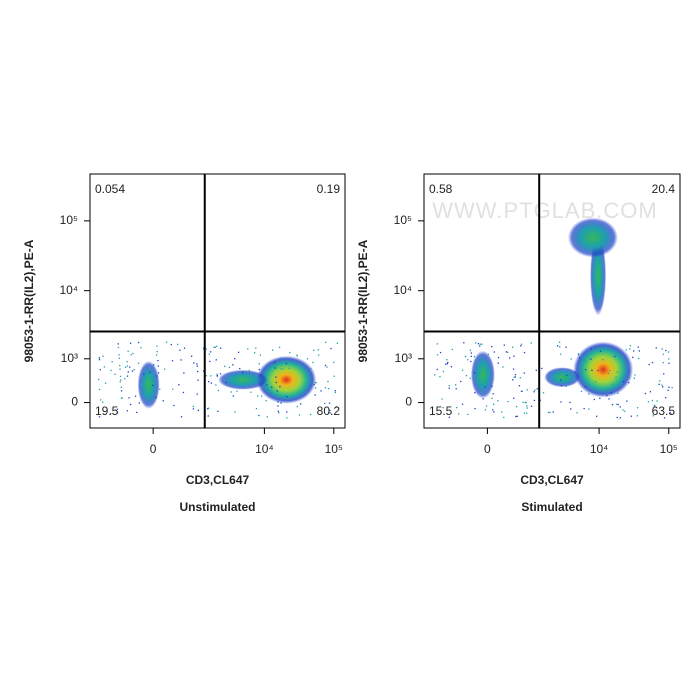 The image size is (700, 700). What do you see at coordinates (217, 301) in the screenshot?
I see `plot-frame` at bounding box center [217, 301].